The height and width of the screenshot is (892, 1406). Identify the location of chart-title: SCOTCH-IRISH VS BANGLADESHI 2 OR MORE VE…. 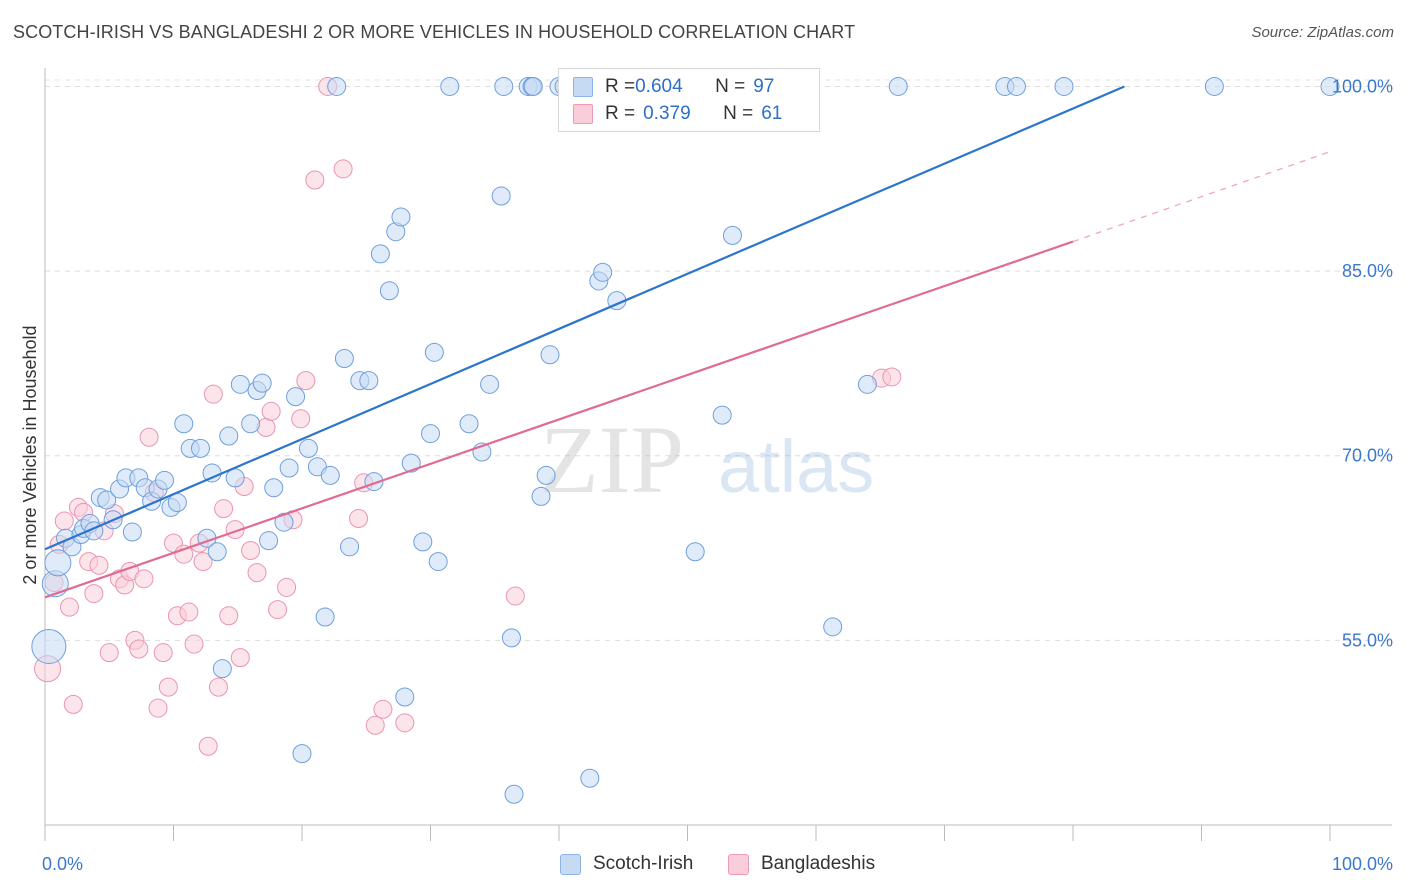
(434, 32).